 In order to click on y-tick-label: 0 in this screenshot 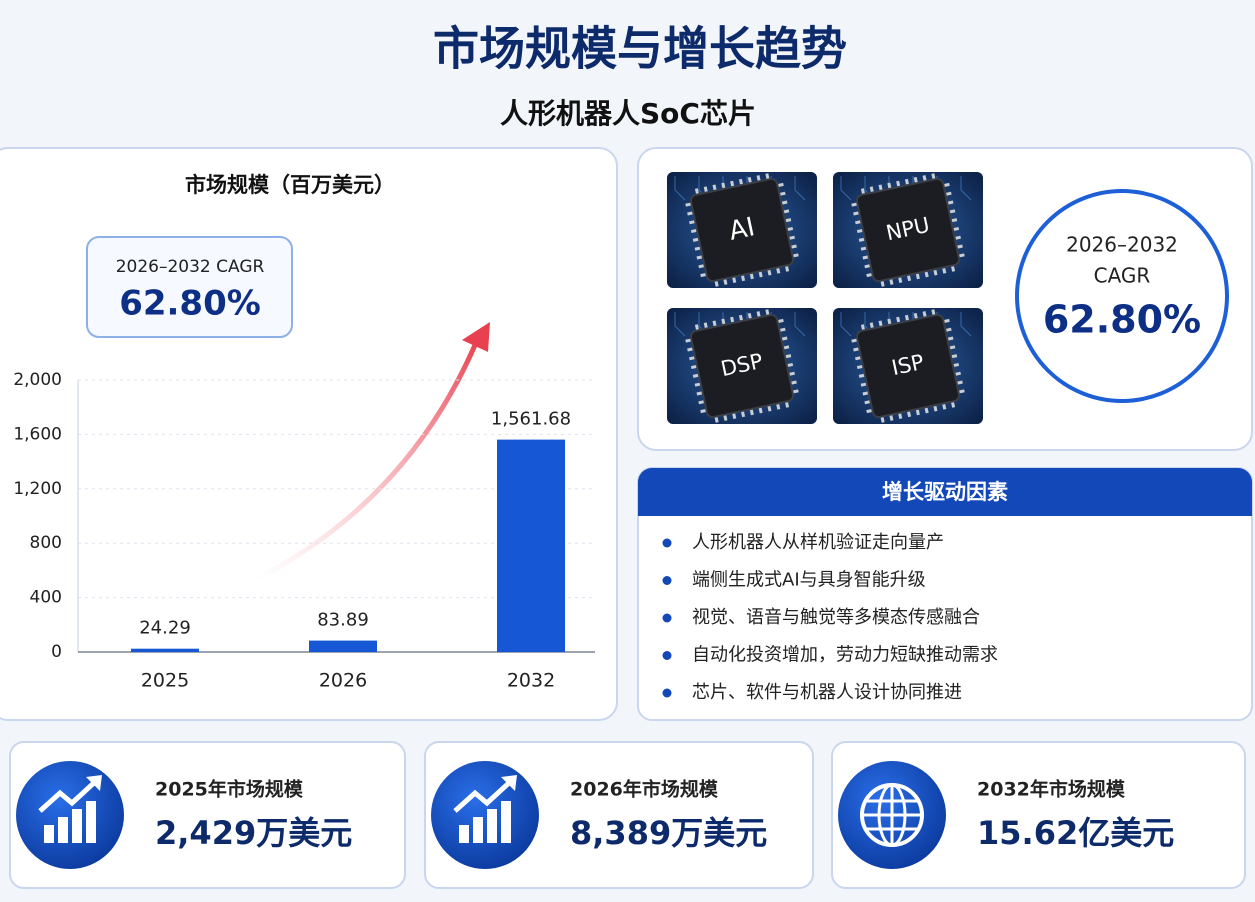, I will do `click(56, 652)`.